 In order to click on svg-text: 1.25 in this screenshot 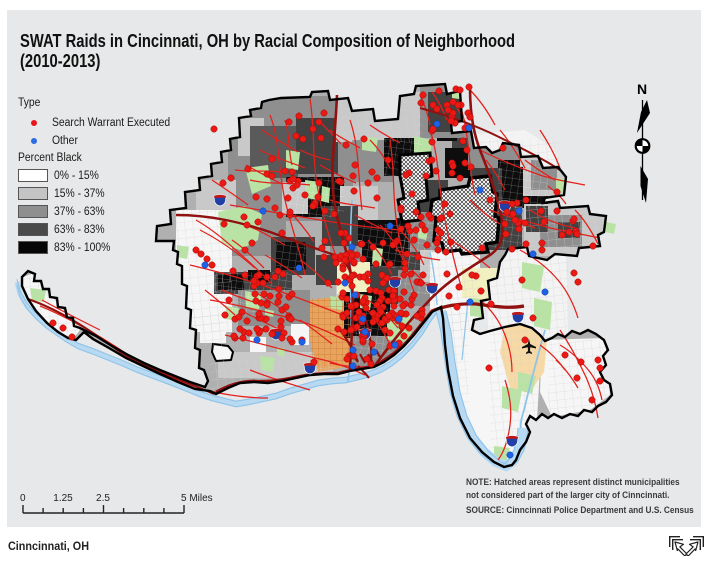, I will do `click(63, 498)`.